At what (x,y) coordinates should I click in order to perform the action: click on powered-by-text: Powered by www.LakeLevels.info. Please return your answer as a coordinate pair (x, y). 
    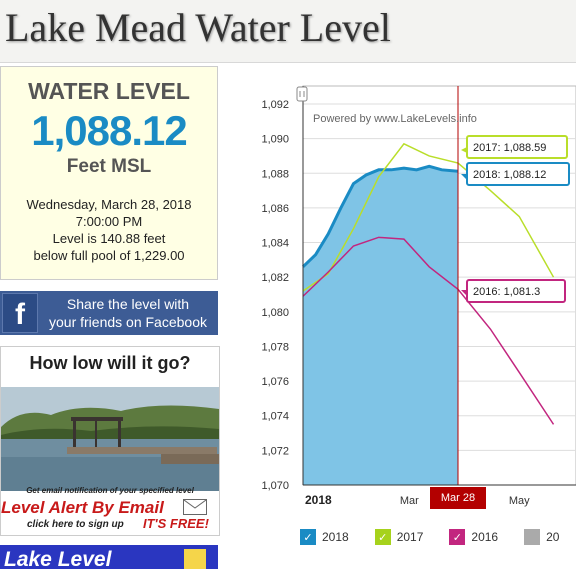
    Looking at the image, I should click on (395, 119).